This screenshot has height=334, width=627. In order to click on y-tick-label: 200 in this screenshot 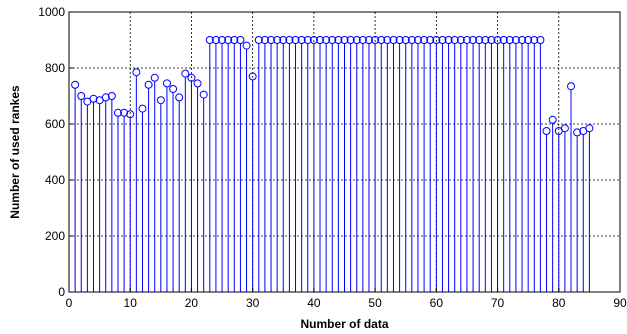, I will do `click(55, 236)`.